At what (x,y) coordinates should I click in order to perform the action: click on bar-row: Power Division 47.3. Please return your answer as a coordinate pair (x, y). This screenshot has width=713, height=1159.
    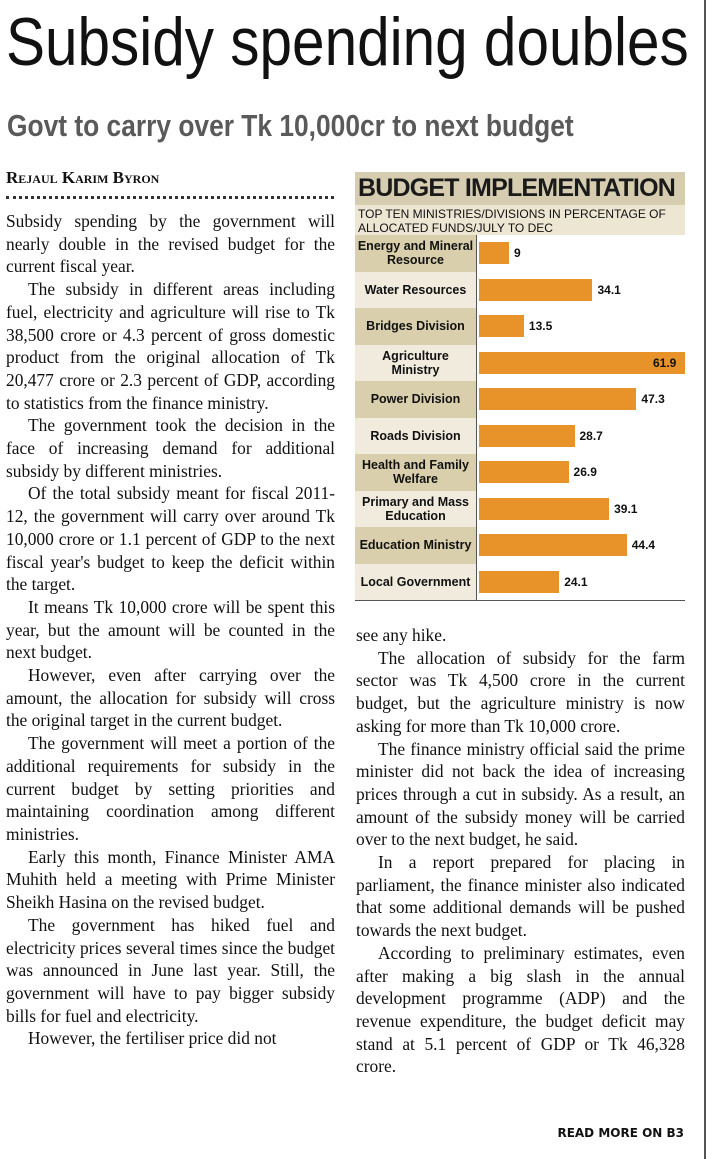
    Looking at the image, I should click on (520, 399).